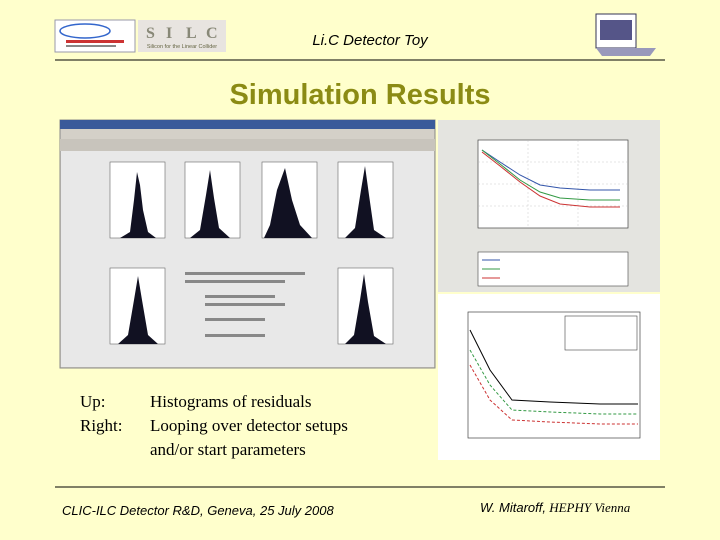 This screenshot has width=720, height=540. Describe the element at coordinates (247, 124) in the screenshot. I see `title-bar` at that location.